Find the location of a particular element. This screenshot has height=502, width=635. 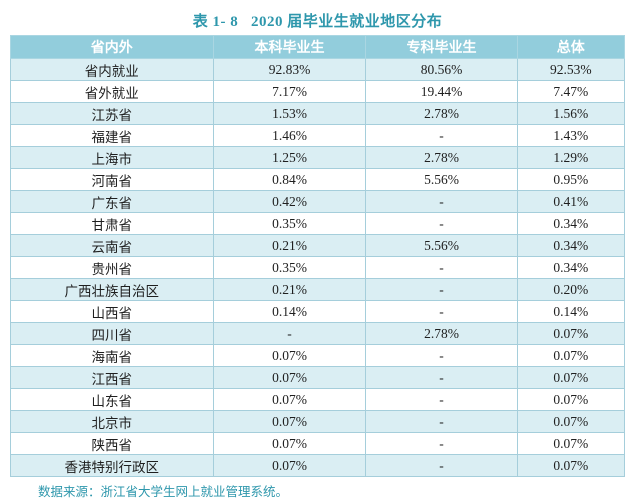

table-header: 省内外 本科毕业生 专科毕业生 总体 is located at coordinates (318, 47).